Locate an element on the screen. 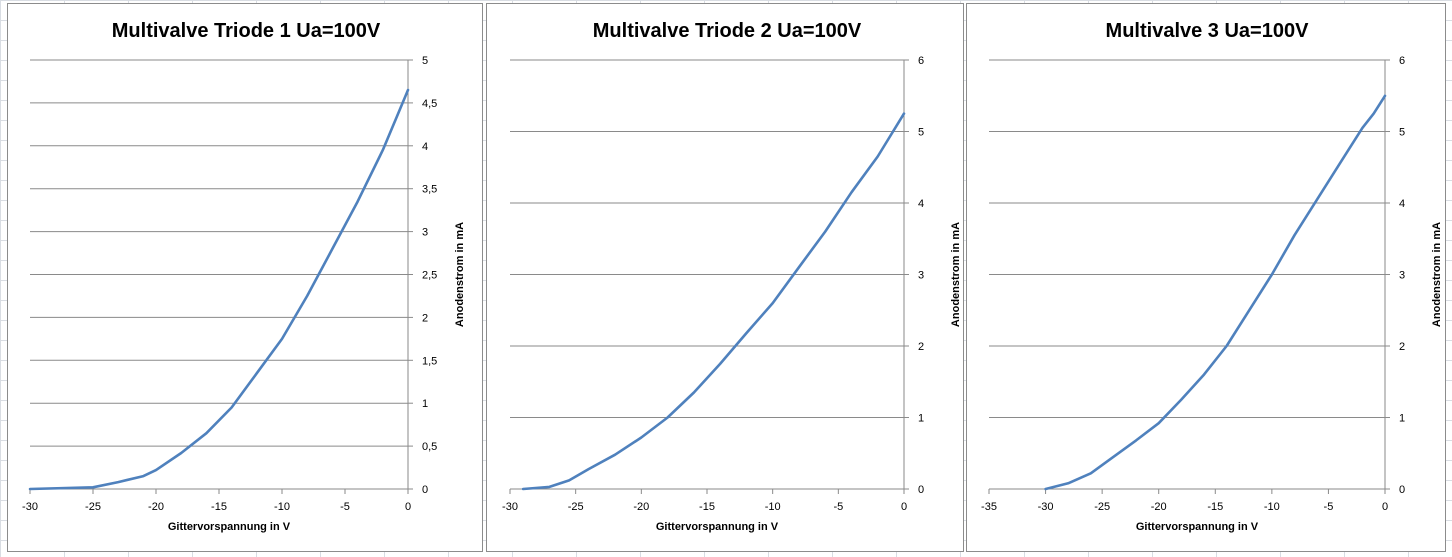 The width and height of the screenshot is (1452, 557). y-tick-label: 3,5 is located at coordinates (429, 190).